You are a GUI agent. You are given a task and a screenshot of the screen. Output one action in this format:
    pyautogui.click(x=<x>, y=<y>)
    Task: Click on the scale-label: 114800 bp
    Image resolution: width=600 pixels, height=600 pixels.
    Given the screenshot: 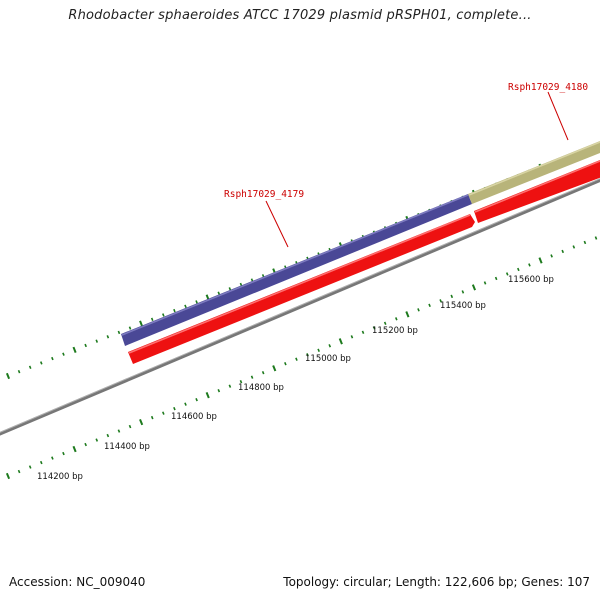 What is the action you would take?
    pyautogui.click(x=261, y=388)
    